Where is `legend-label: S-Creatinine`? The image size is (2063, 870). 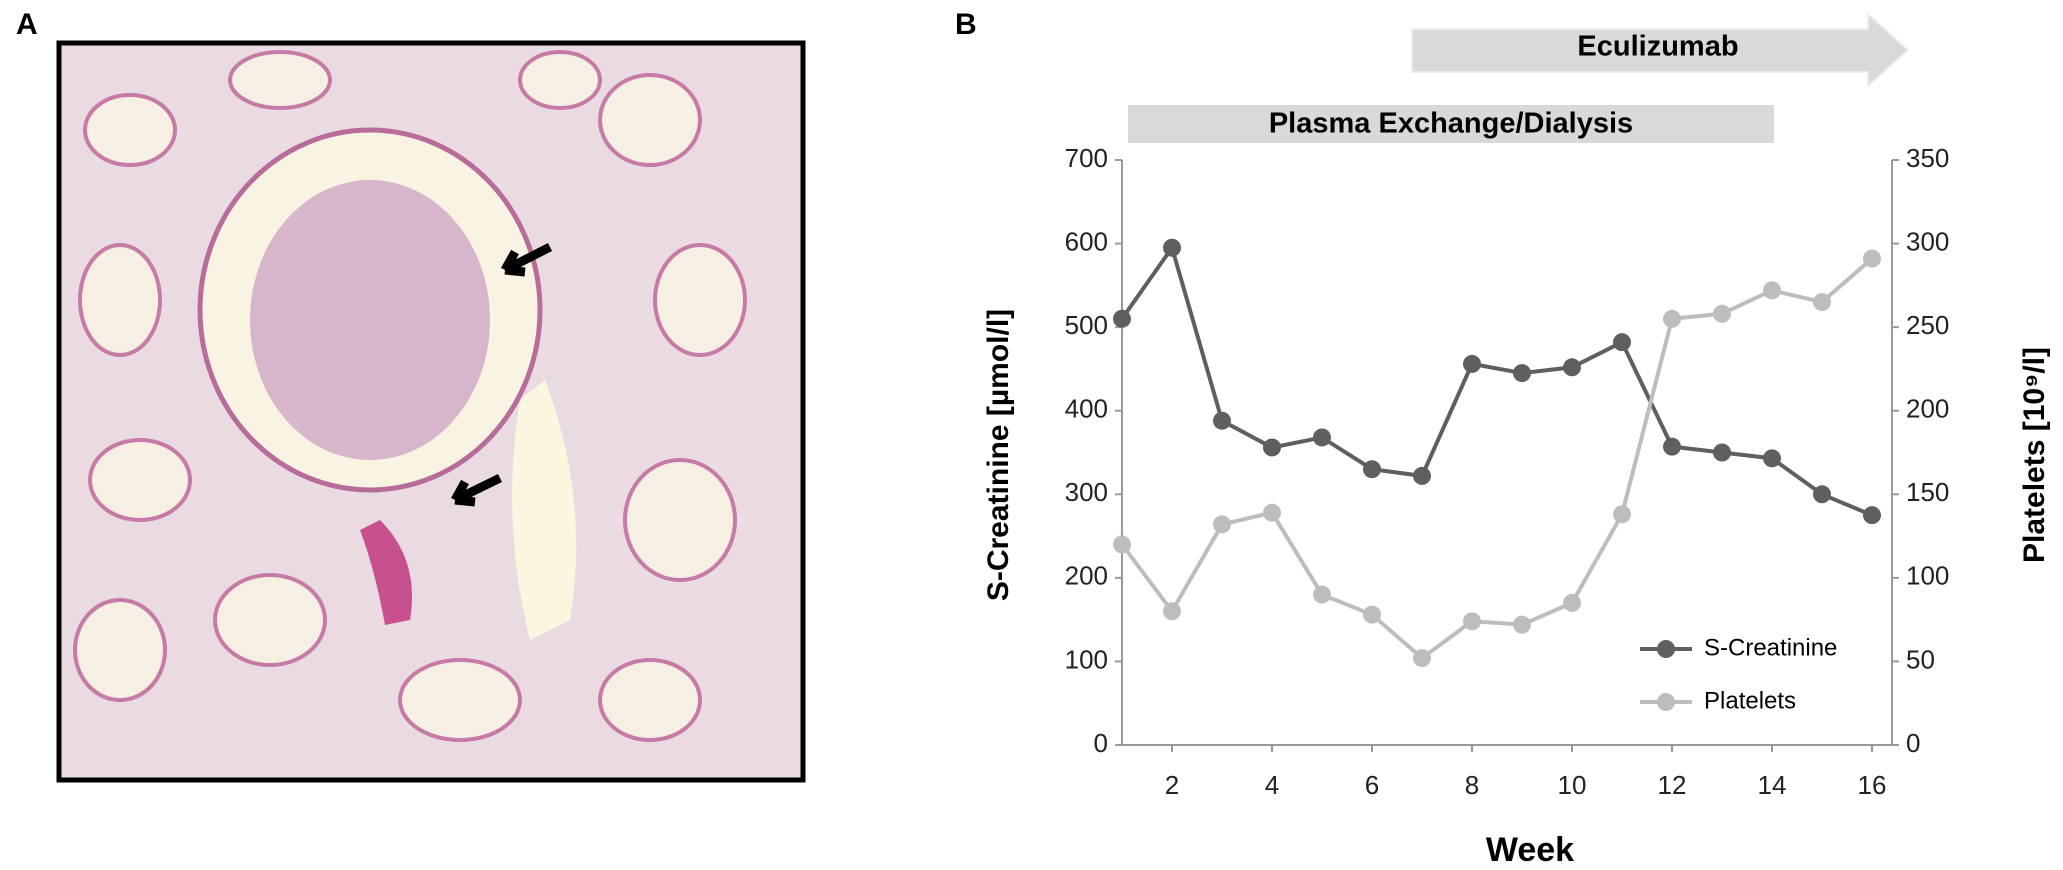
legend-label: S-Creatinine is located at coordinates (1770, 647).